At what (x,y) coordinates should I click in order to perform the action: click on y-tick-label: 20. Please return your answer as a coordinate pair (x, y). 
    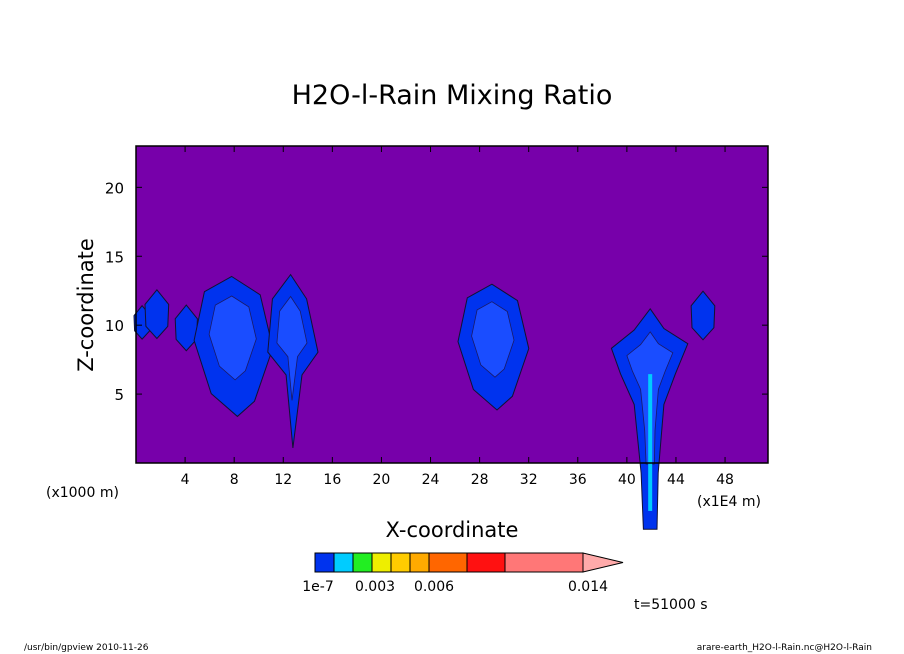
    Looking at the image, I should click on (114, 188).